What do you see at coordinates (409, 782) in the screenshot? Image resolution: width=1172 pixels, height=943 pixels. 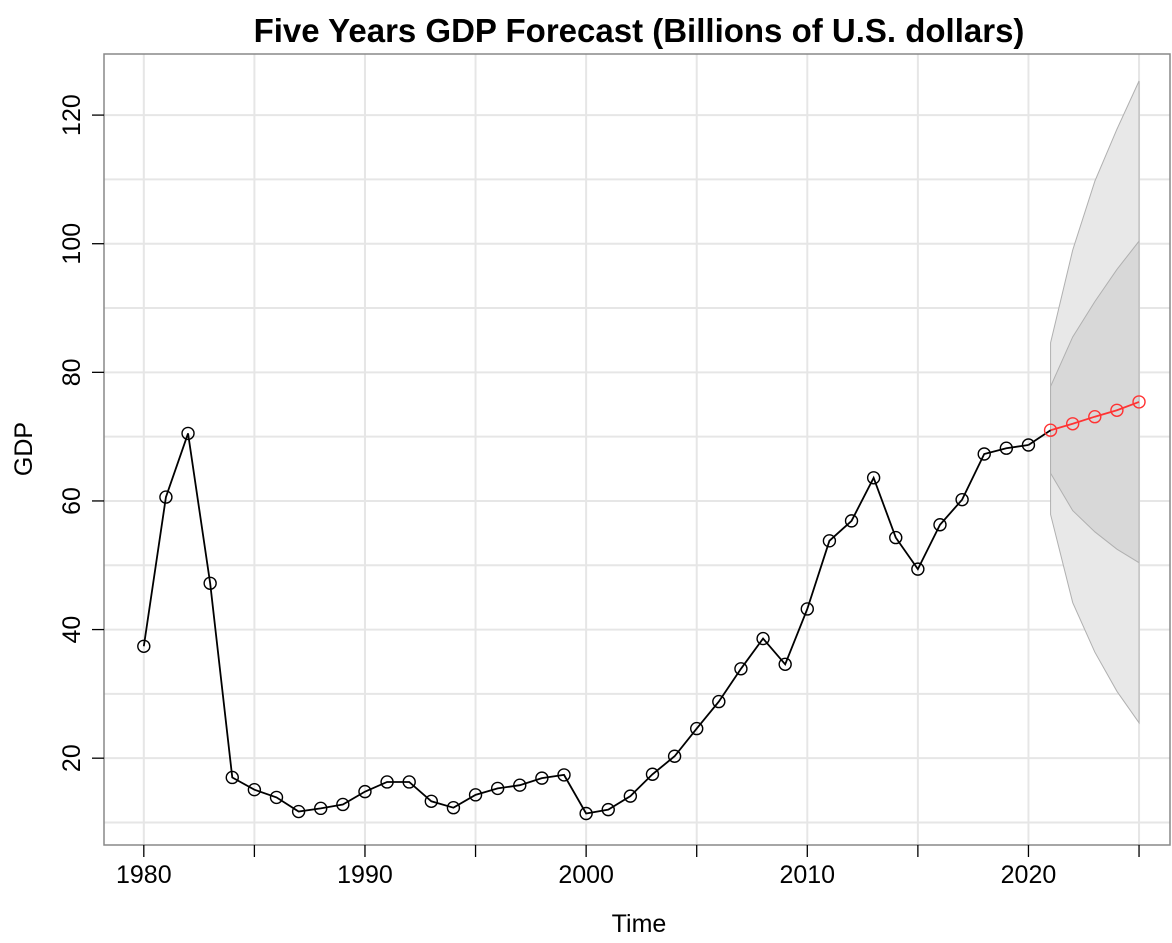 I see `observed-point-1992` at bounding box center [409, 782].